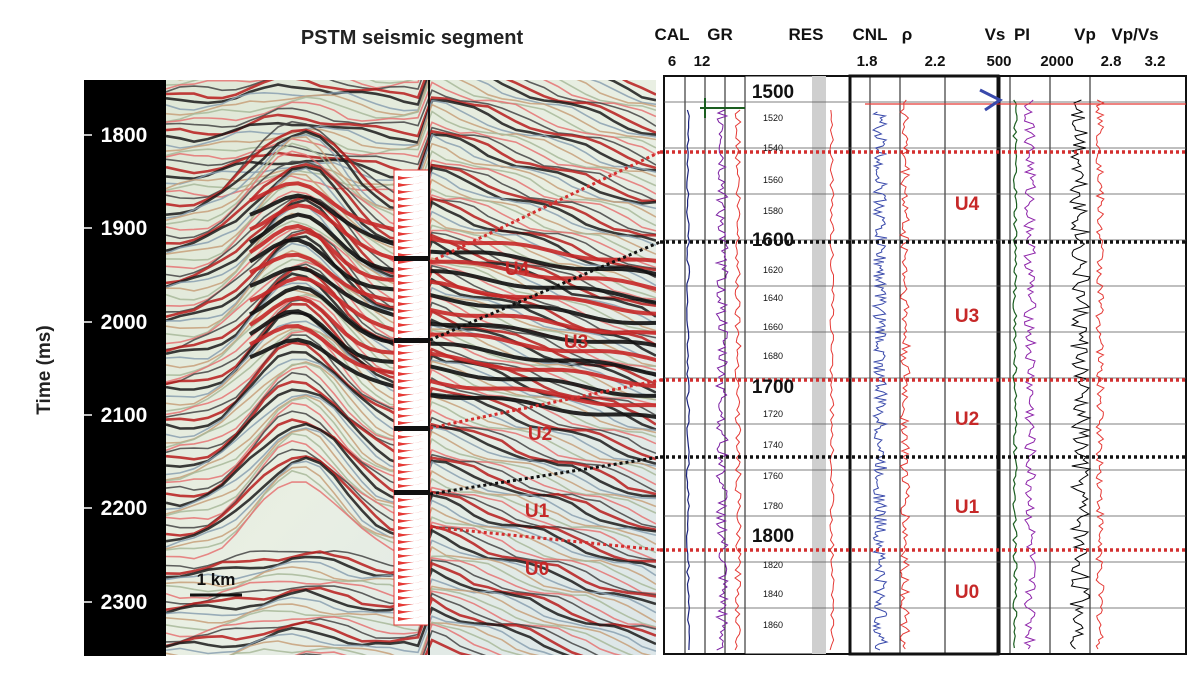 This screenshot has height=680, width=1200. I want to click on time-tick-label: 2000, so click(124, 322).